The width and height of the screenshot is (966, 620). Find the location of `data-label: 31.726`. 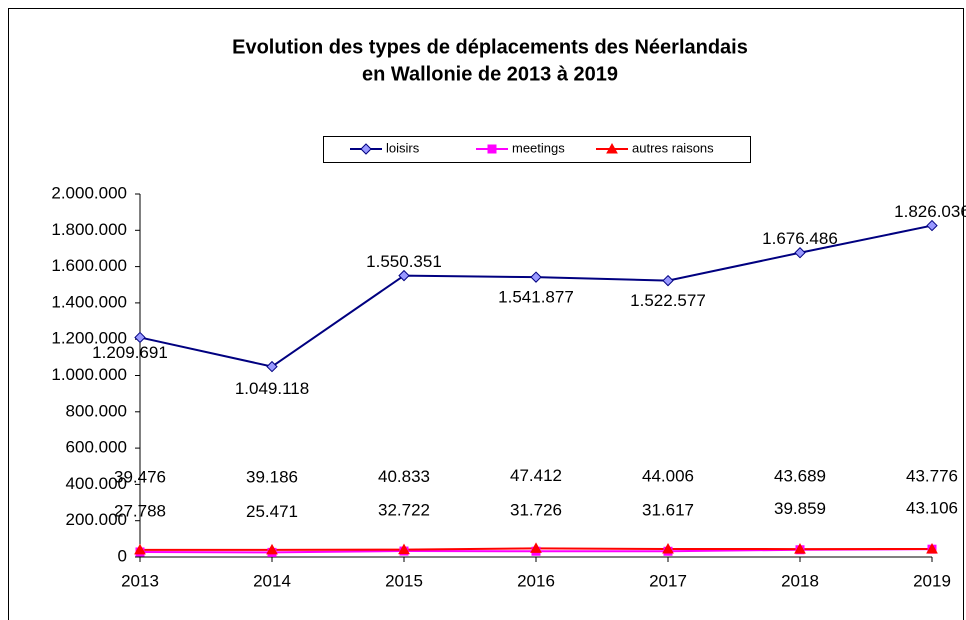

data-label: 31.726 is located at coordinates (536, 510).